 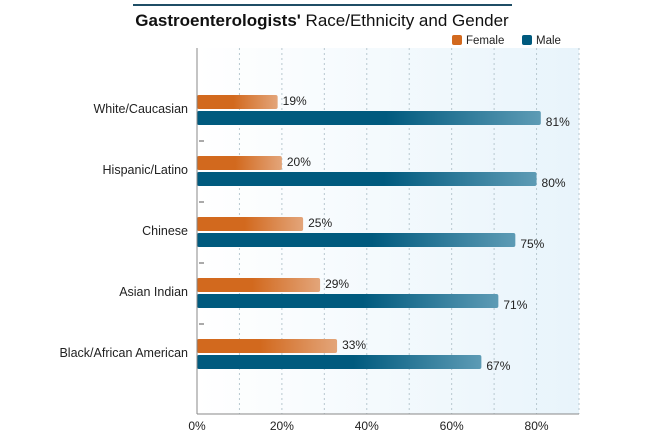 What do you see at coordinates (337, 284) in the screenshot?
I see `data-label: 29%` at bounding box center [337, 284].